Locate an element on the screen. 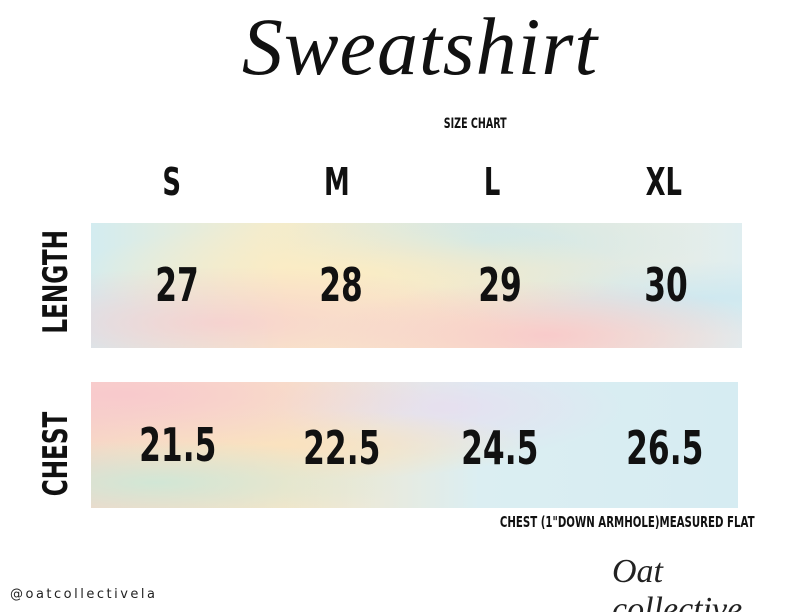  size-header-m: M is located at coordinates (337, 182).